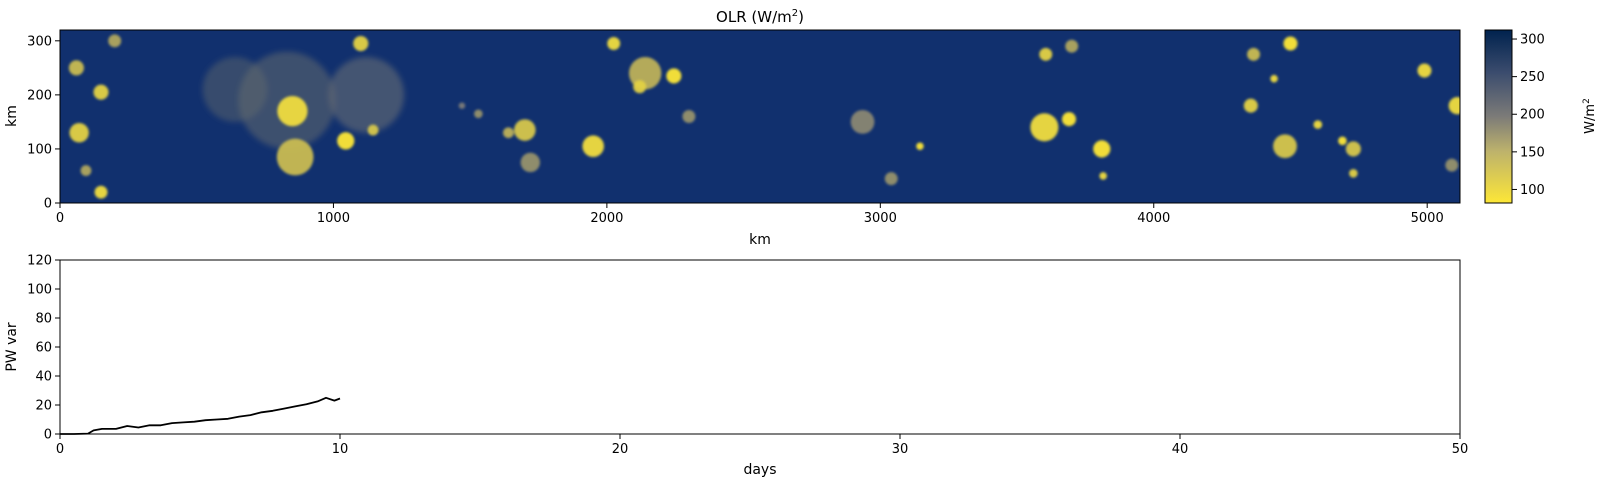 The height and width of the screenshot is (480, 1600). What do you see at coordinates (750, 214) in the screenshot?
I see `heatmap-x-axis: 0 1000 2000 3000 4000 5000` at bounding box center [750, 214].